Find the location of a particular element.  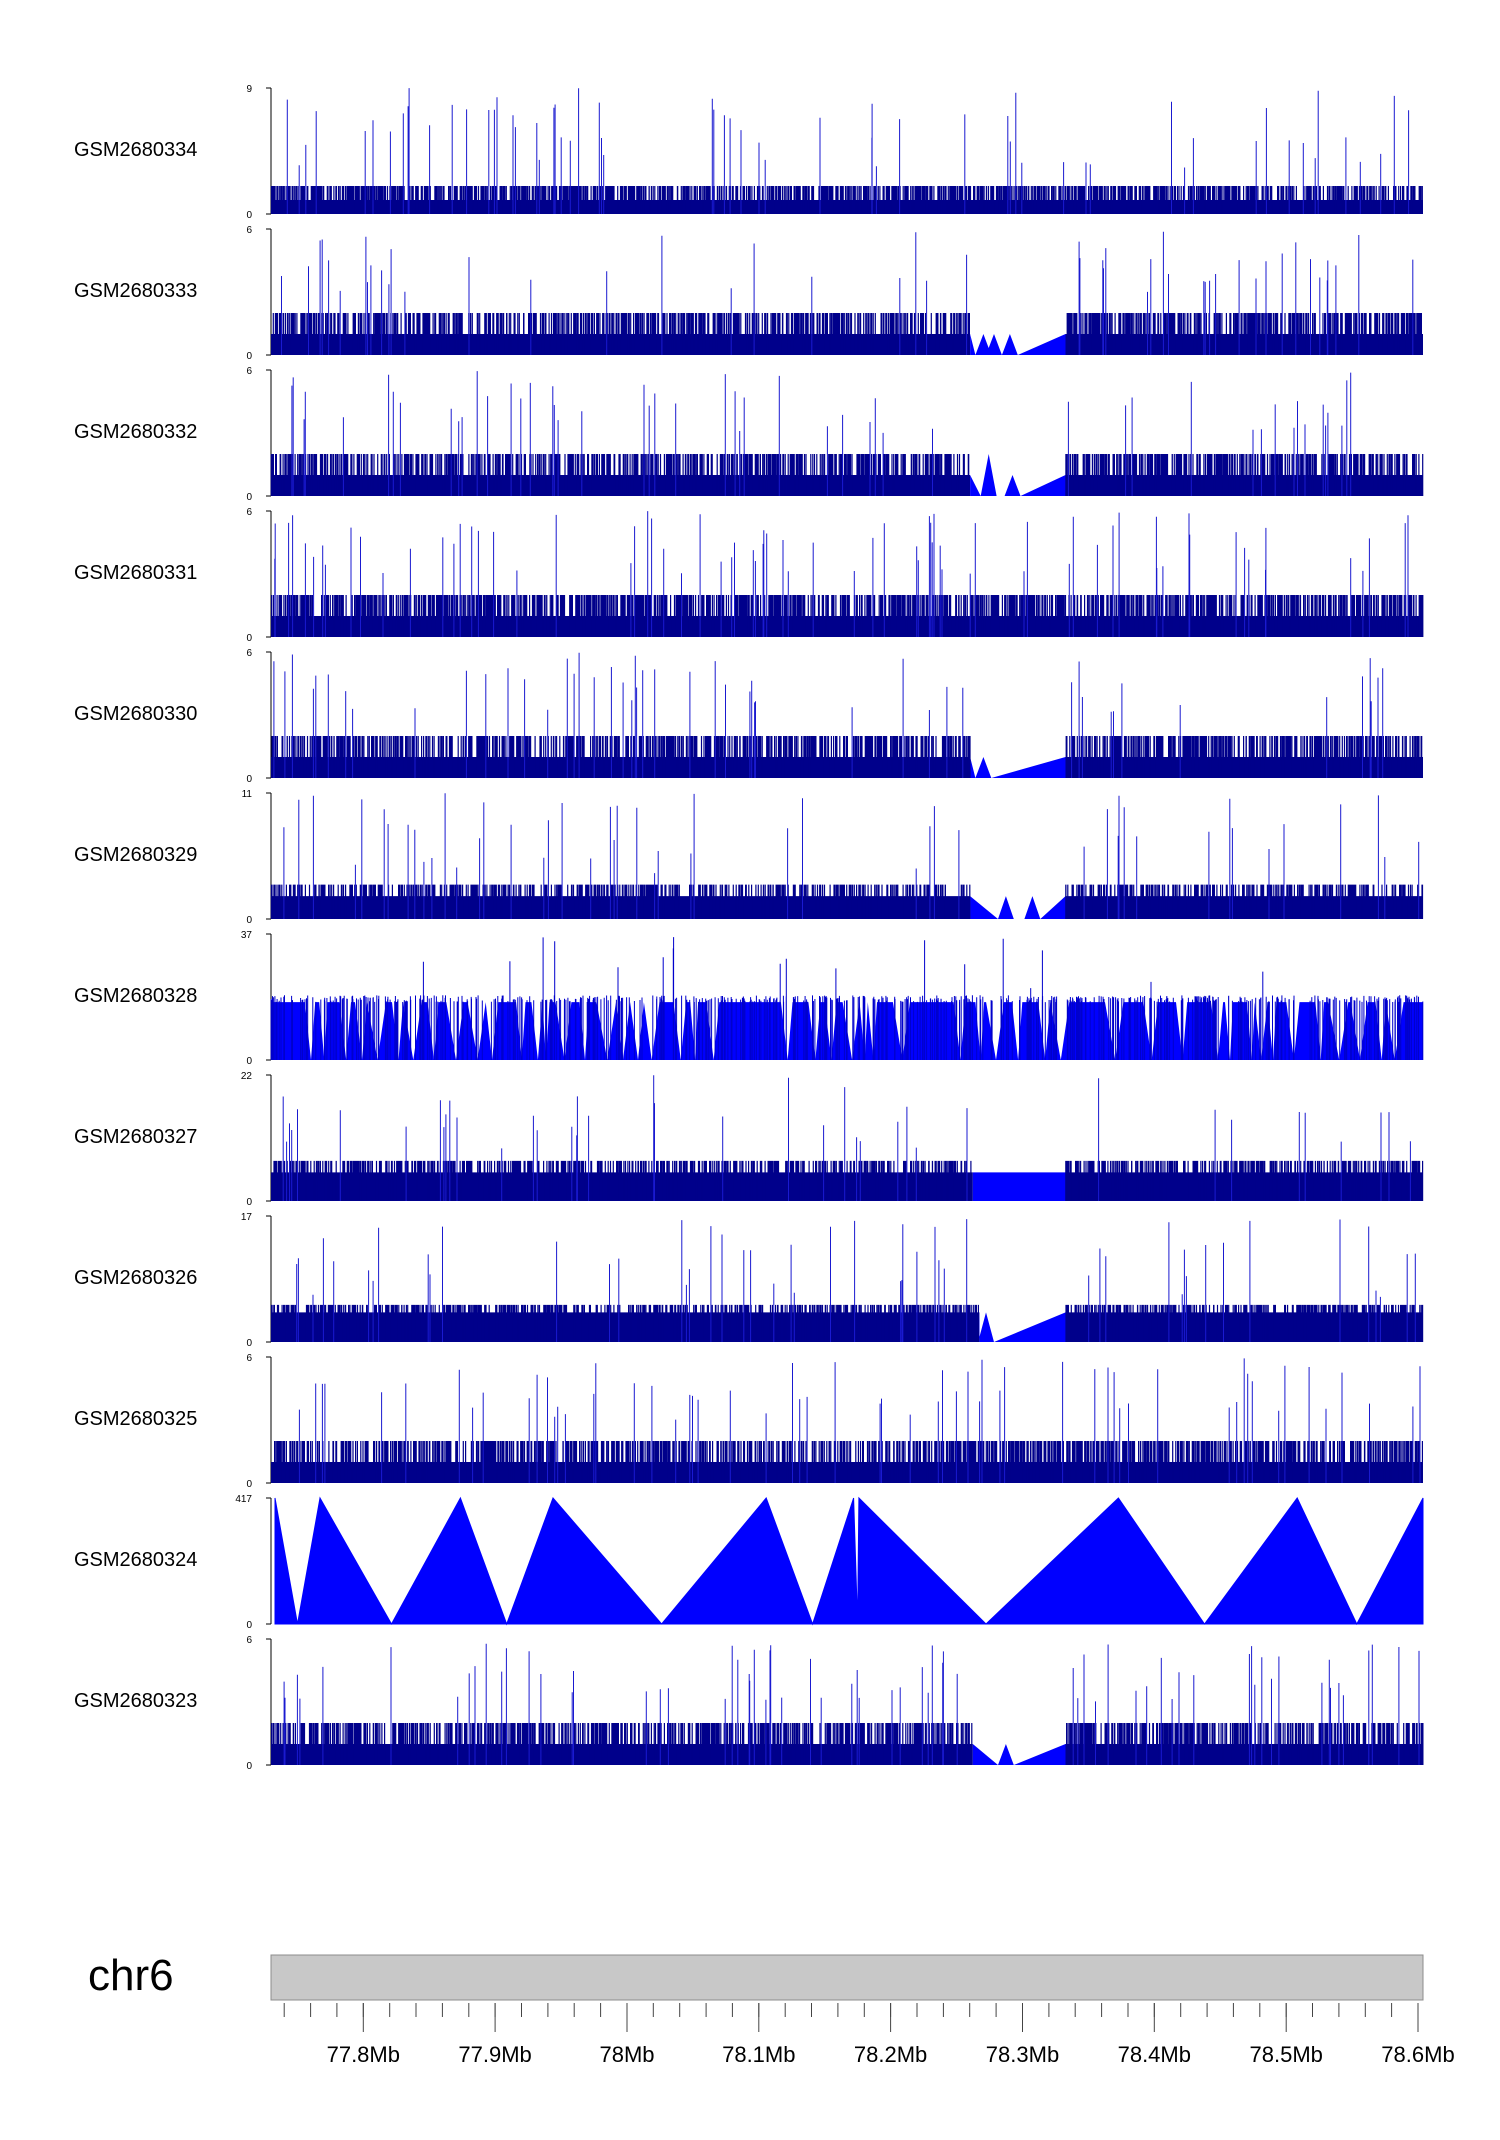

track-GSM2680332: GSM2680332 6 0 is located at coordinates (749, 434).